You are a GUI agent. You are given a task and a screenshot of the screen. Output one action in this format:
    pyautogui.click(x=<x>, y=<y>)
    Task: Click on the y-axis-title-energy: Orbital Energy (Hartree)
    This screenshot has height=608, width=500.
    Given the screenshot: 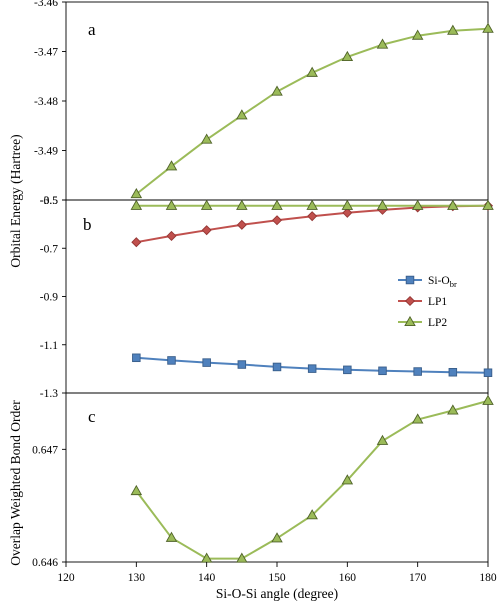 What is the action you would take?
    pyautogui.click(x=15, y=200)
    